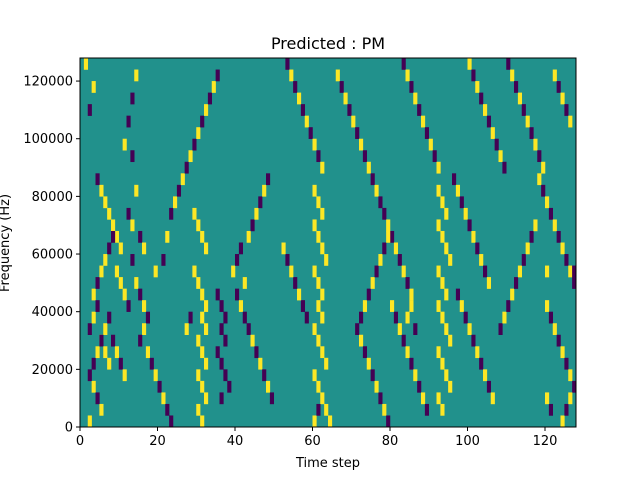 The width and height of the screenshot is (640, 484). I want to click on y-axis-label: Frequency (Hz), so click(6, 243).